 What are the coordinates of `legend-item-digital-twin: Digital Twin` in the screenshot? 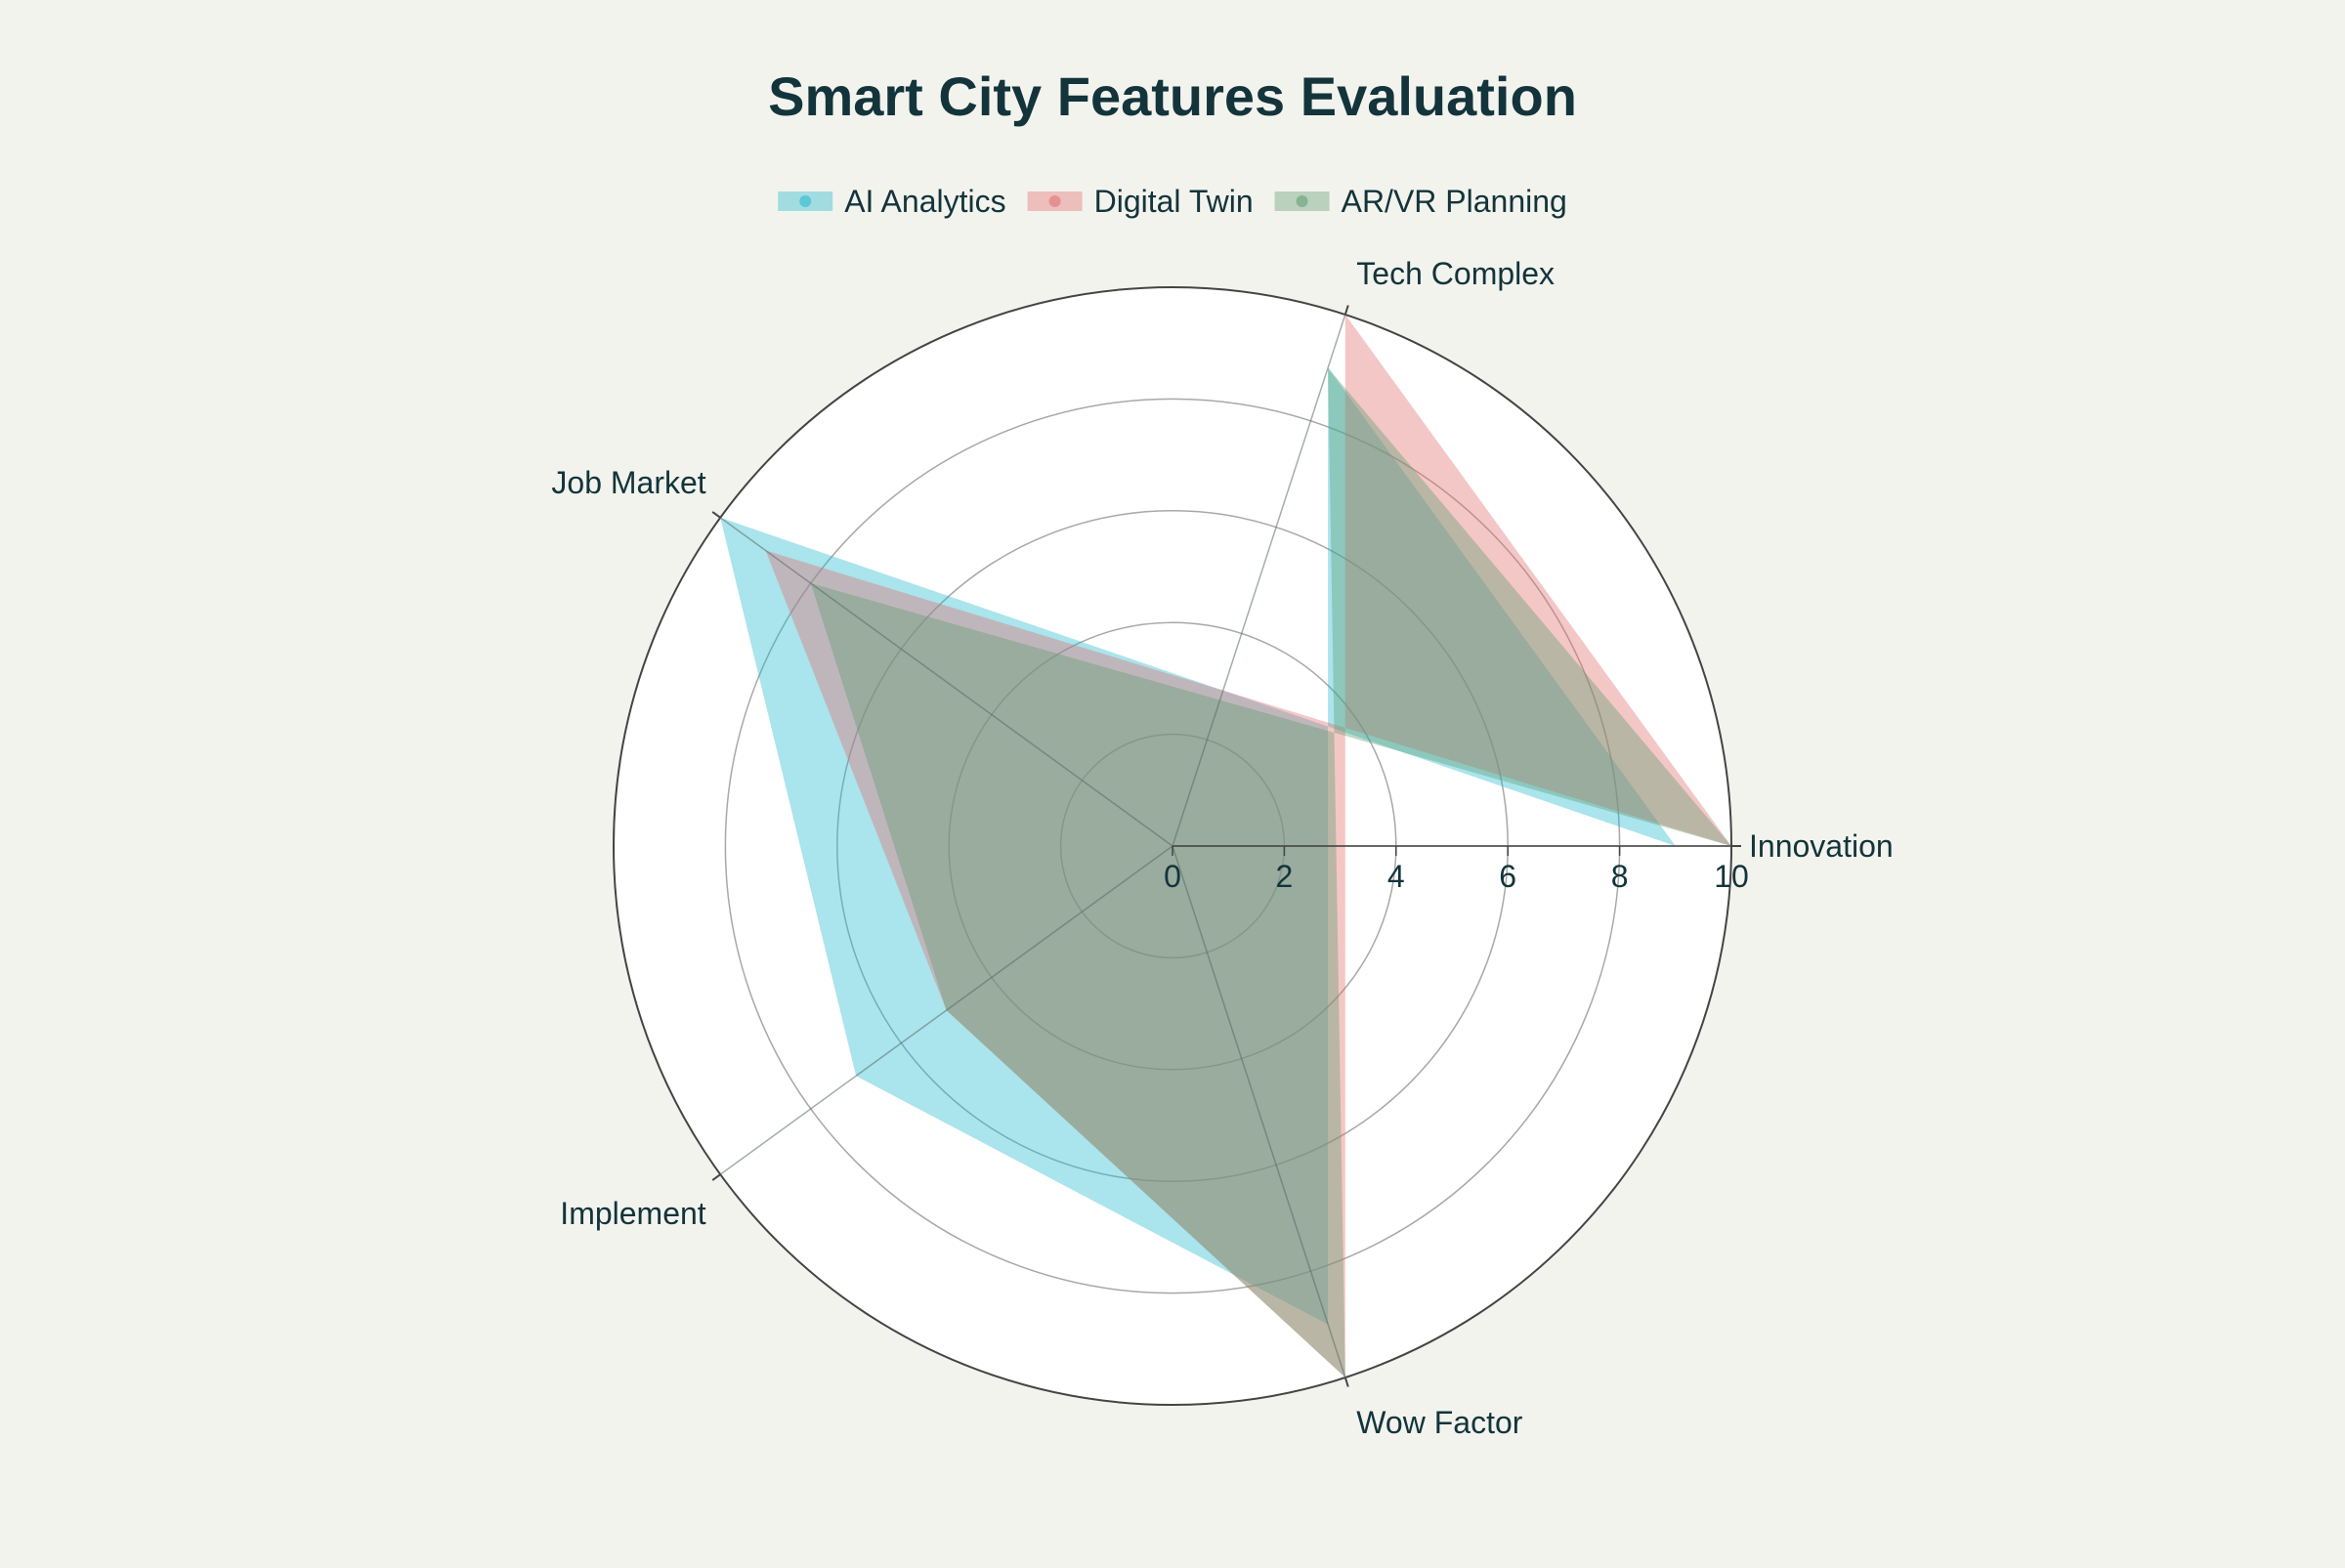 It's located at (1140, 201).